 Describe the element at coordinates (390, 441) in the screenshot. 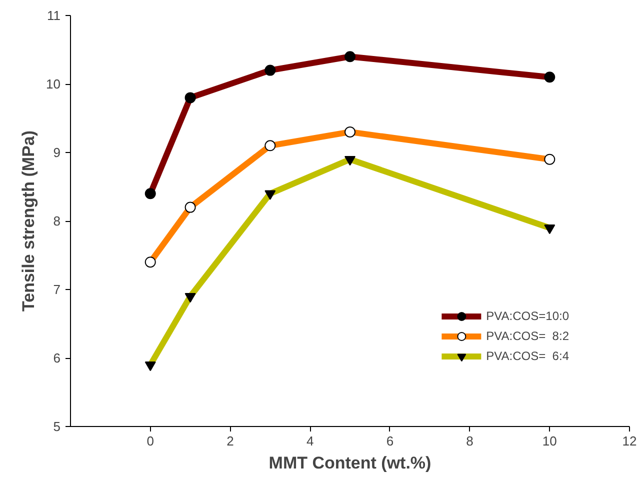

I see `x-tick-label: 6` at that location.